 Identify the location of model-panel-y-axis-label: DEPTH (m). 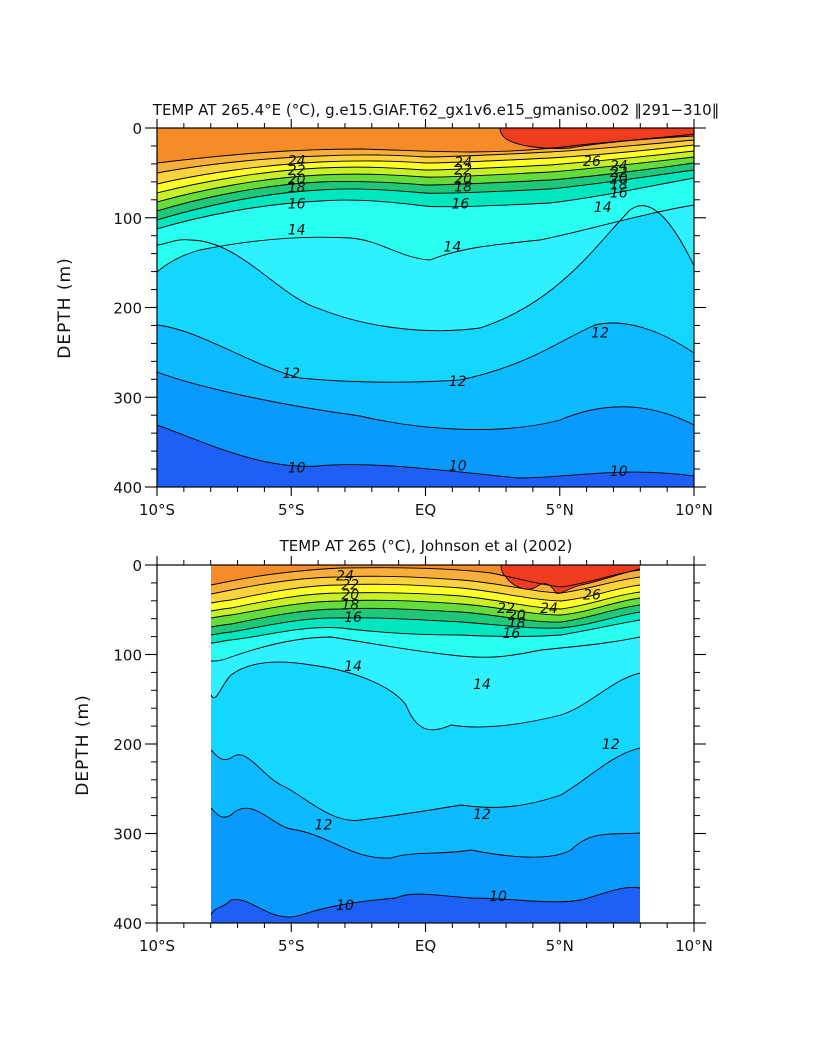
(65, 307).